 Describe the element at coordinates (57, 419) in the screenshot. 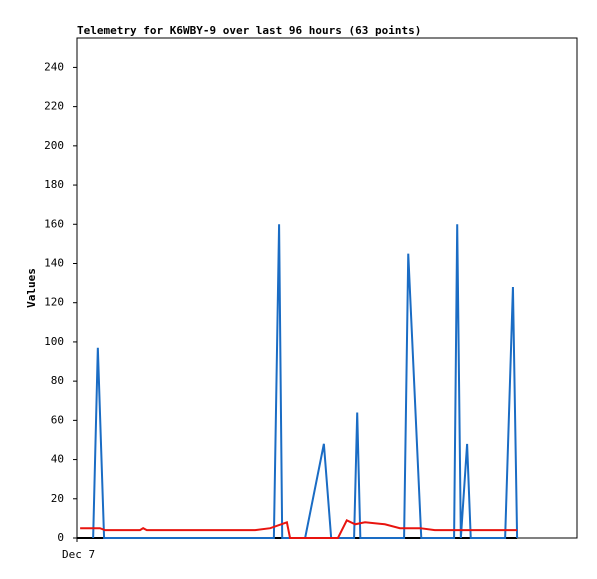

I see `y-tick-label: 60` at that location.